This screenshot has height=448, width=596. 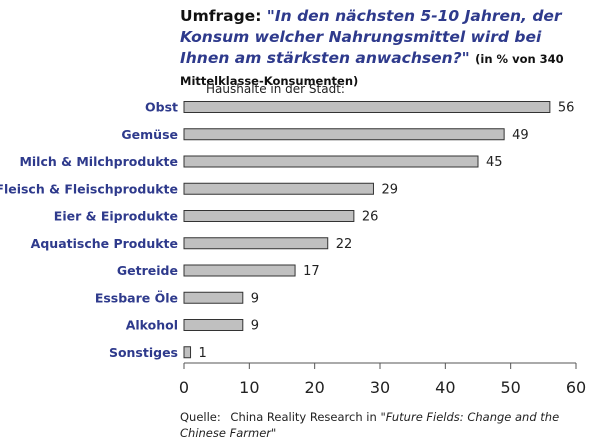 I want to click on value-label-essbare-öle: 9, so click(x=255, y=298).